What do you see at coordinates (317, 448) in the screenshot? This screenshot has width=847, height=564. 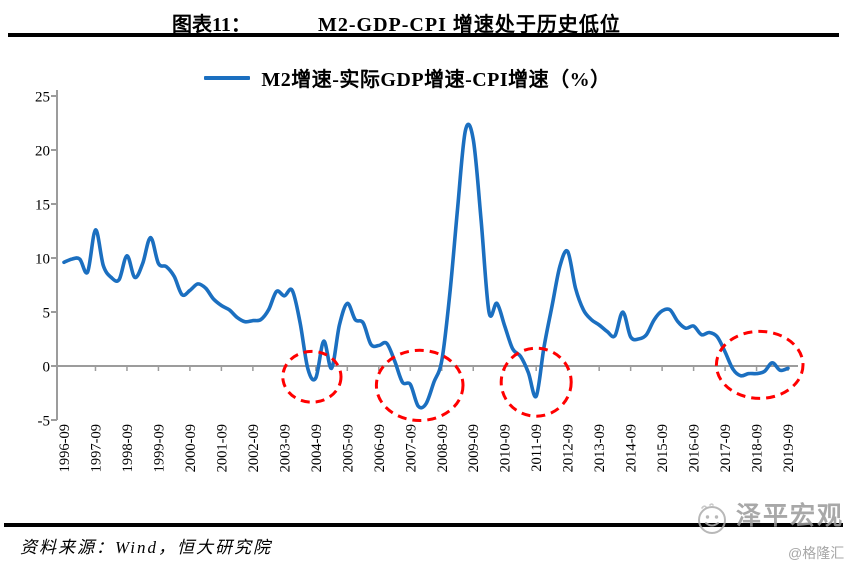 I see `x-axis-tick-label: 2004-09` at bounding box center [317, 448].